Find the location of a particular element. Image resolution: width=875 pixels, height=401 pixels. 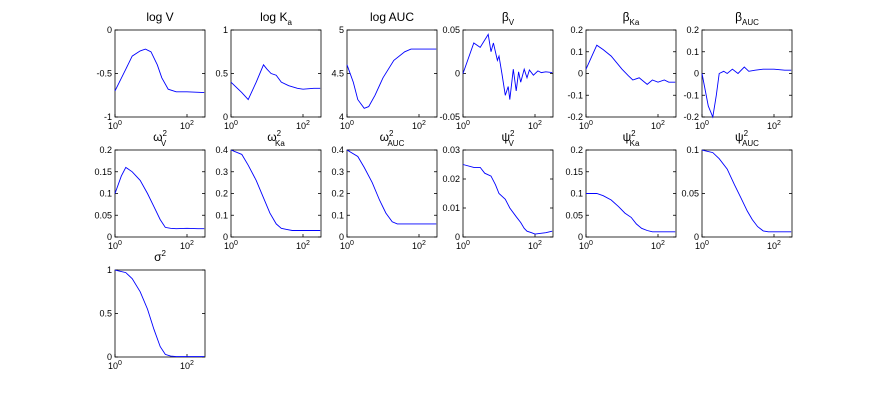

chart-4-title-sub: V is located at coordinates (512, 22).